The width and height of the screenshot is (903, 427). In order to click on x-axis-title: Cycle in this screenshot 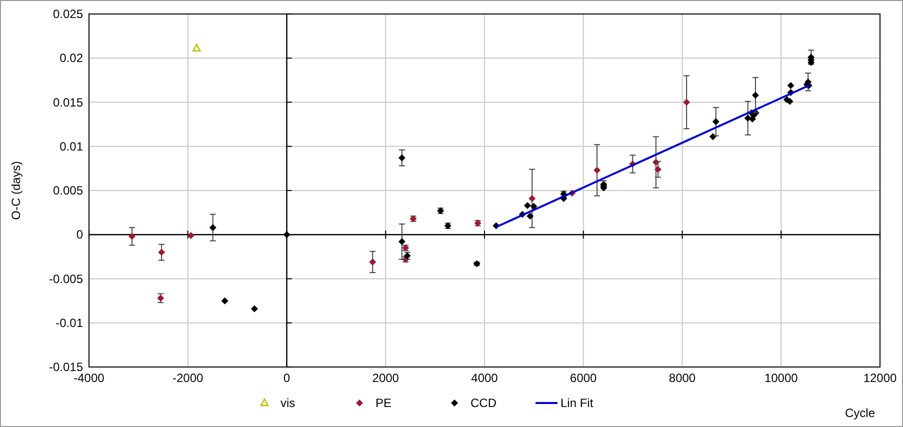, I will do `click(860, 413)`.